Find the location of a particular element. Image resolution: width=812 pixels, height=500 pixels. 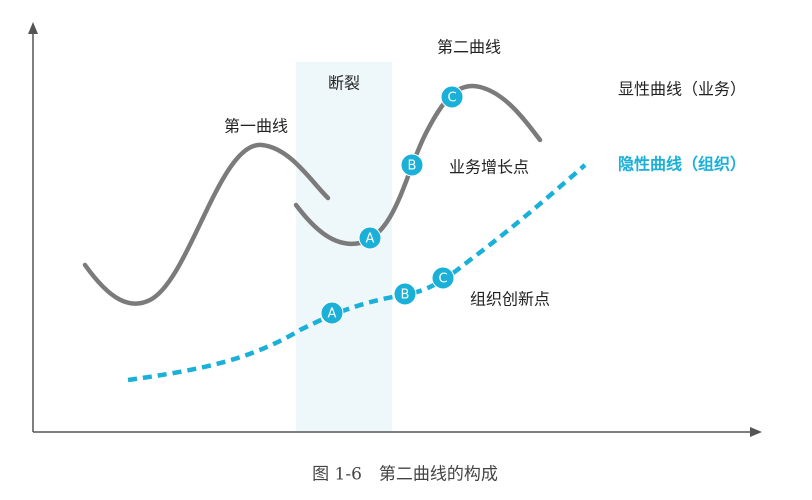

business-markers: A B C is located at coordinates (411, 167).